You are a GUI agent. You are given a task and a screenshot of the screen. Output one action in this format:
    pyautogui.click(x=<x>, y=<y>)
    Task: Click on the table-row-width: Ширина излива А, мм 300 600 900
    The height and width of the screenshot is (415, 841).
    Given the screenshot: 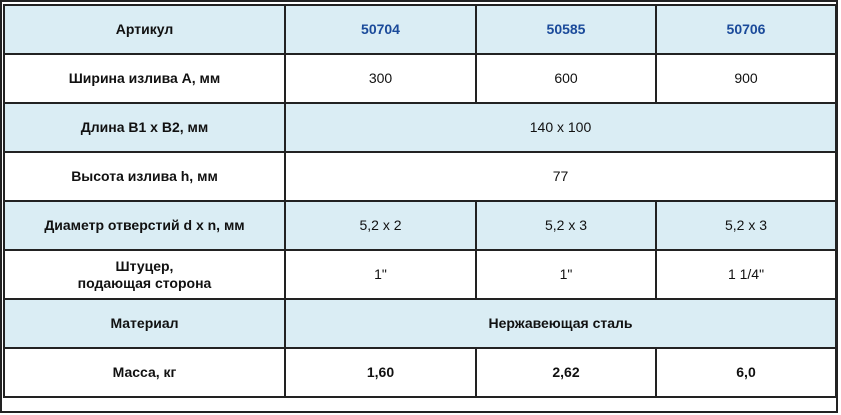 What is the action you would take?
    pyautogui.click(x=420, y=78)
    